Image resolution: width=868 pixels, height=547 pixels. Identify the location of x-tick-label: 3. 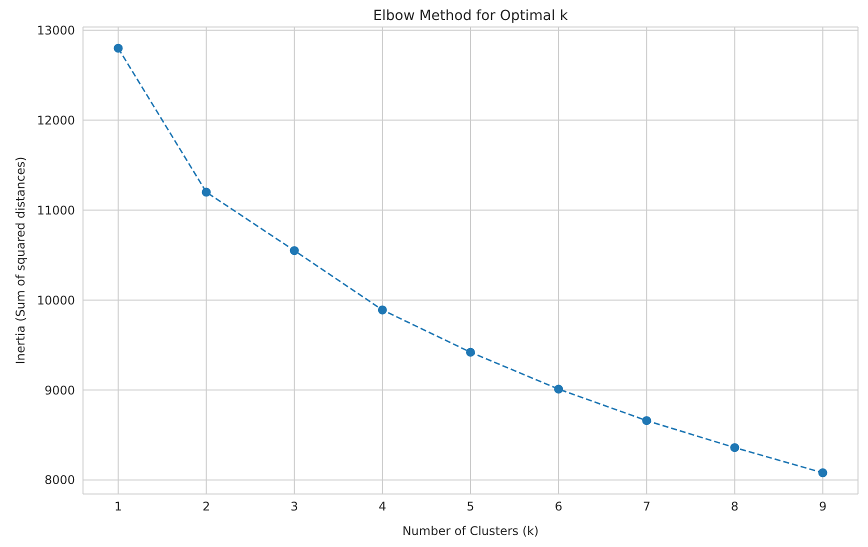
(294, 507).